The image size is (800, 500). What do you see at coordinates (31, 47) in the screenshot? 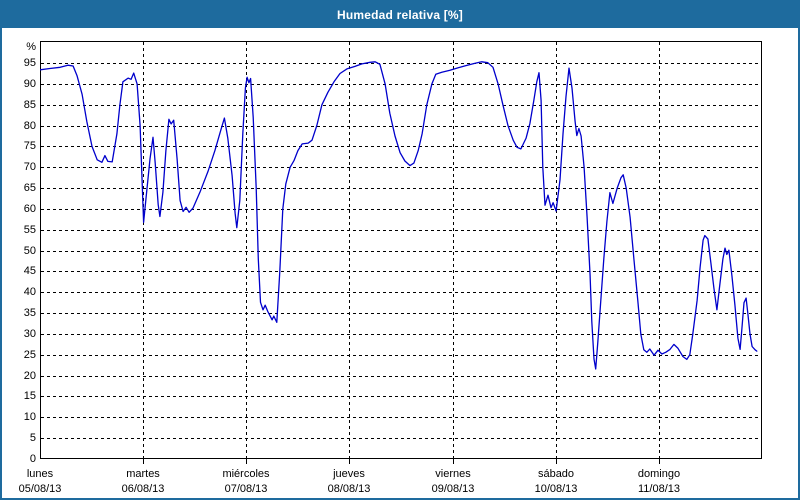
I see `y-axis-unit-label: %` at bounding box center [31, 47].